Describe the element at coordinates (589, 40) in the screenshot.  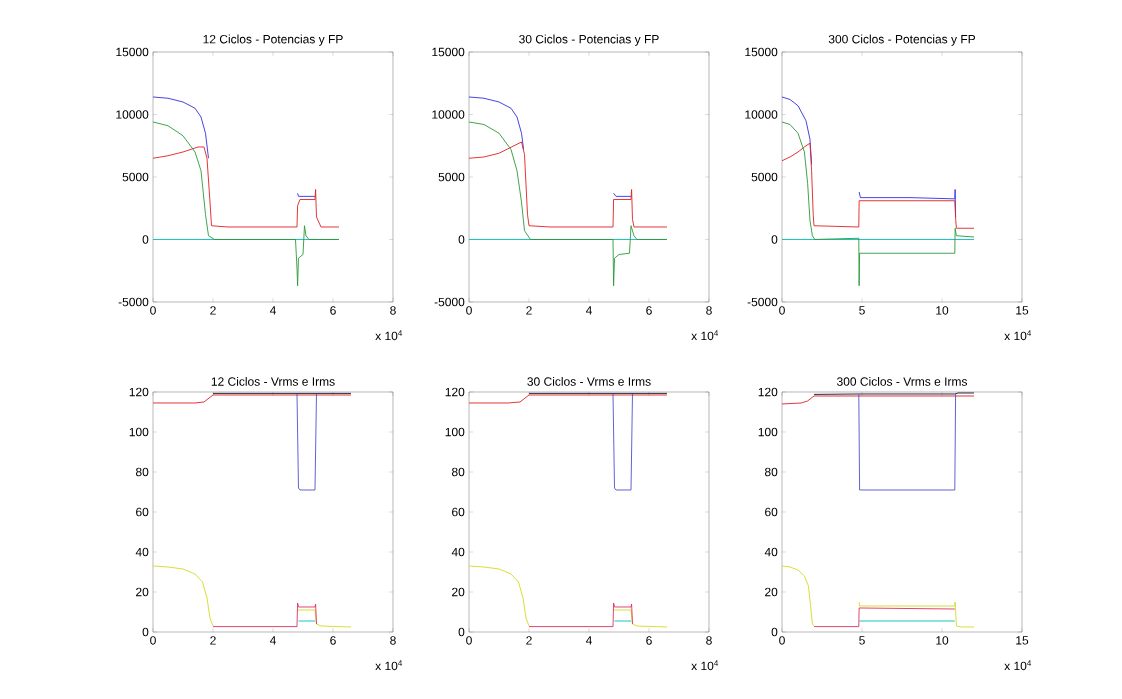
I see `chart-title: 30 Ciclos - Potencias y FP` at that location.